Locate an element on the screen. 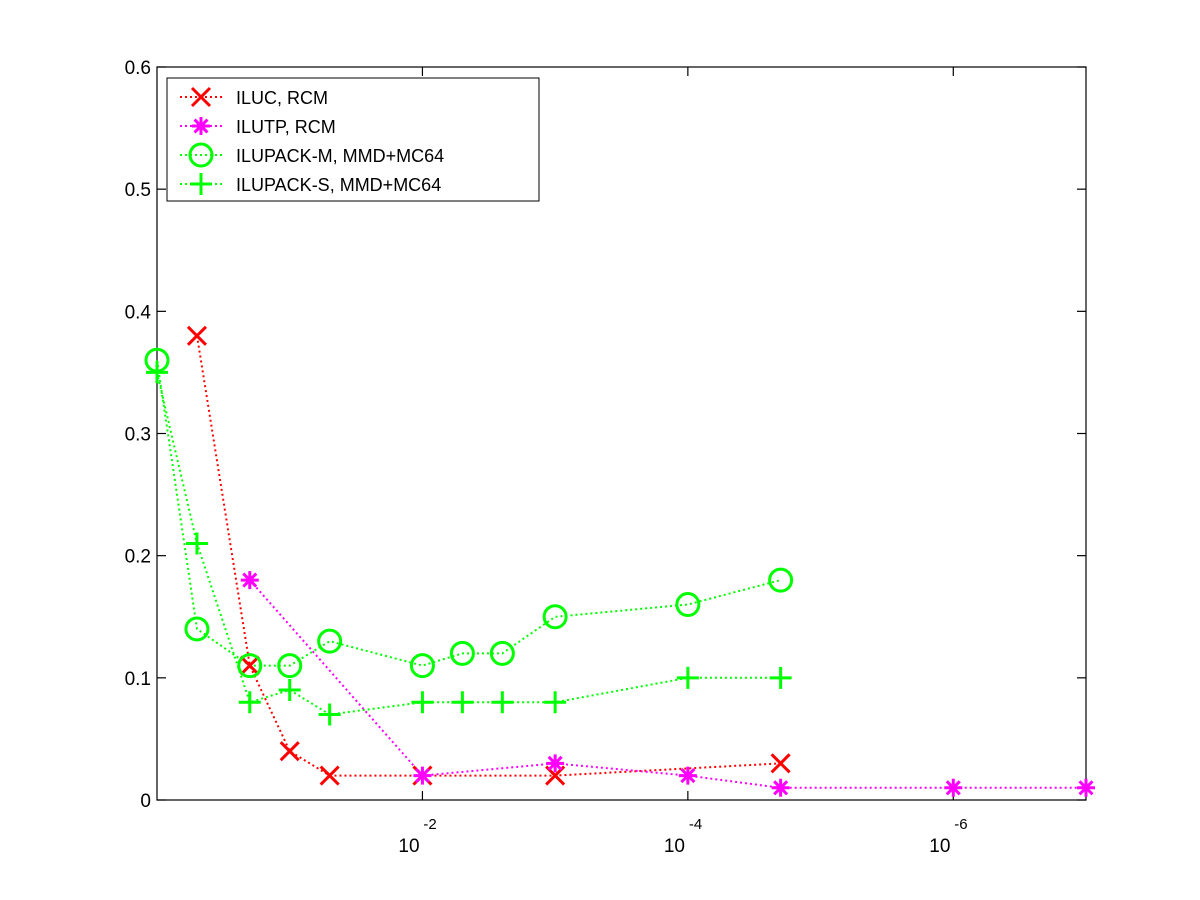 Image resolution: width=1200 pixels, height=900 pixels. y-tick-label: 0.6 is located at coordinates (138, 68).